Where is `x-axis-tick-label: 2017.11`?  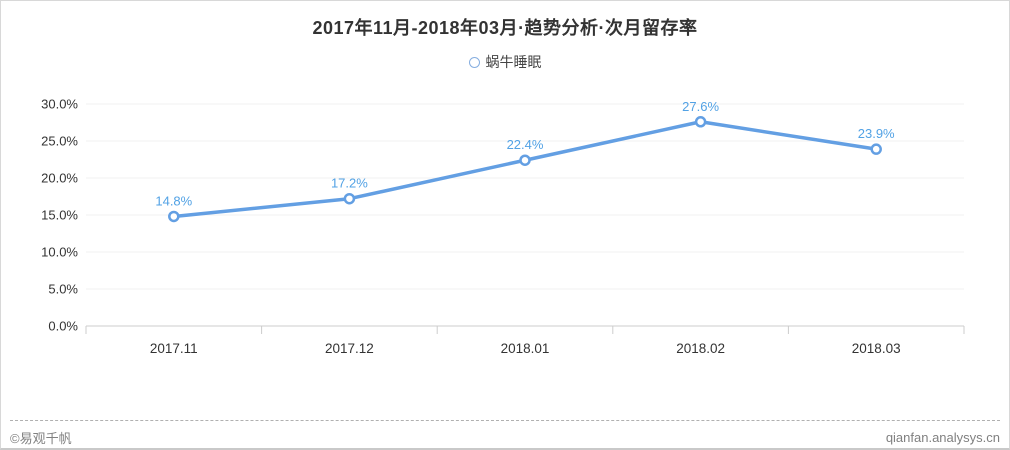
x-axis-tick-label: 2017.11 is located at coordinates (174, 348).